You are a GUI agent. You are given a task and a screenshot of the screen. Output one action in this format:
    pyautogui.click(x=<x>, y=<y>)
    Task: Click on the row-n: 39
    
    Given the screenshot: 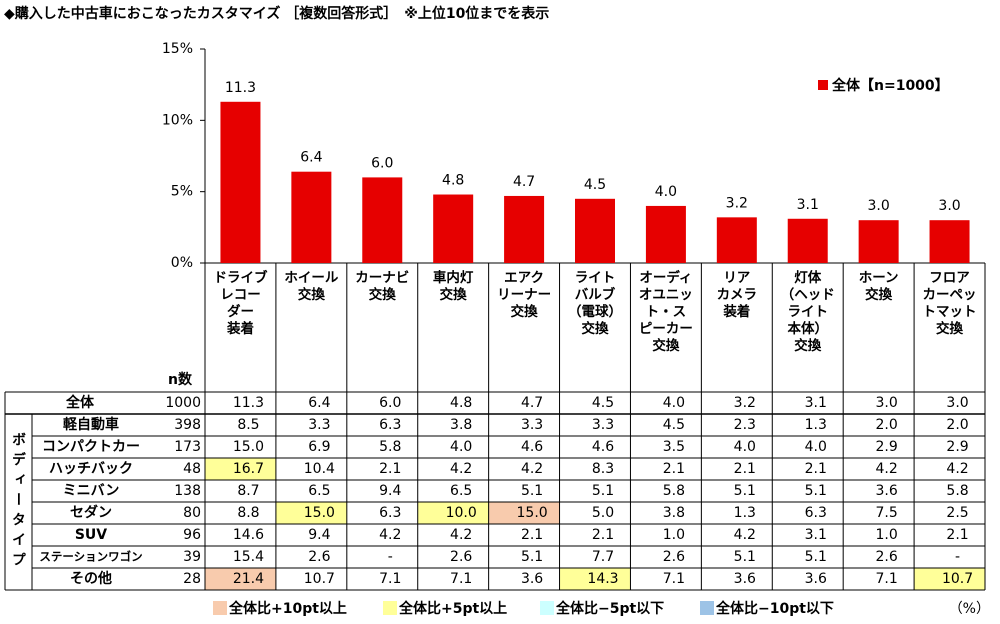 What is the action you would take?
    pyautogui.click(x=192, y=557)
    